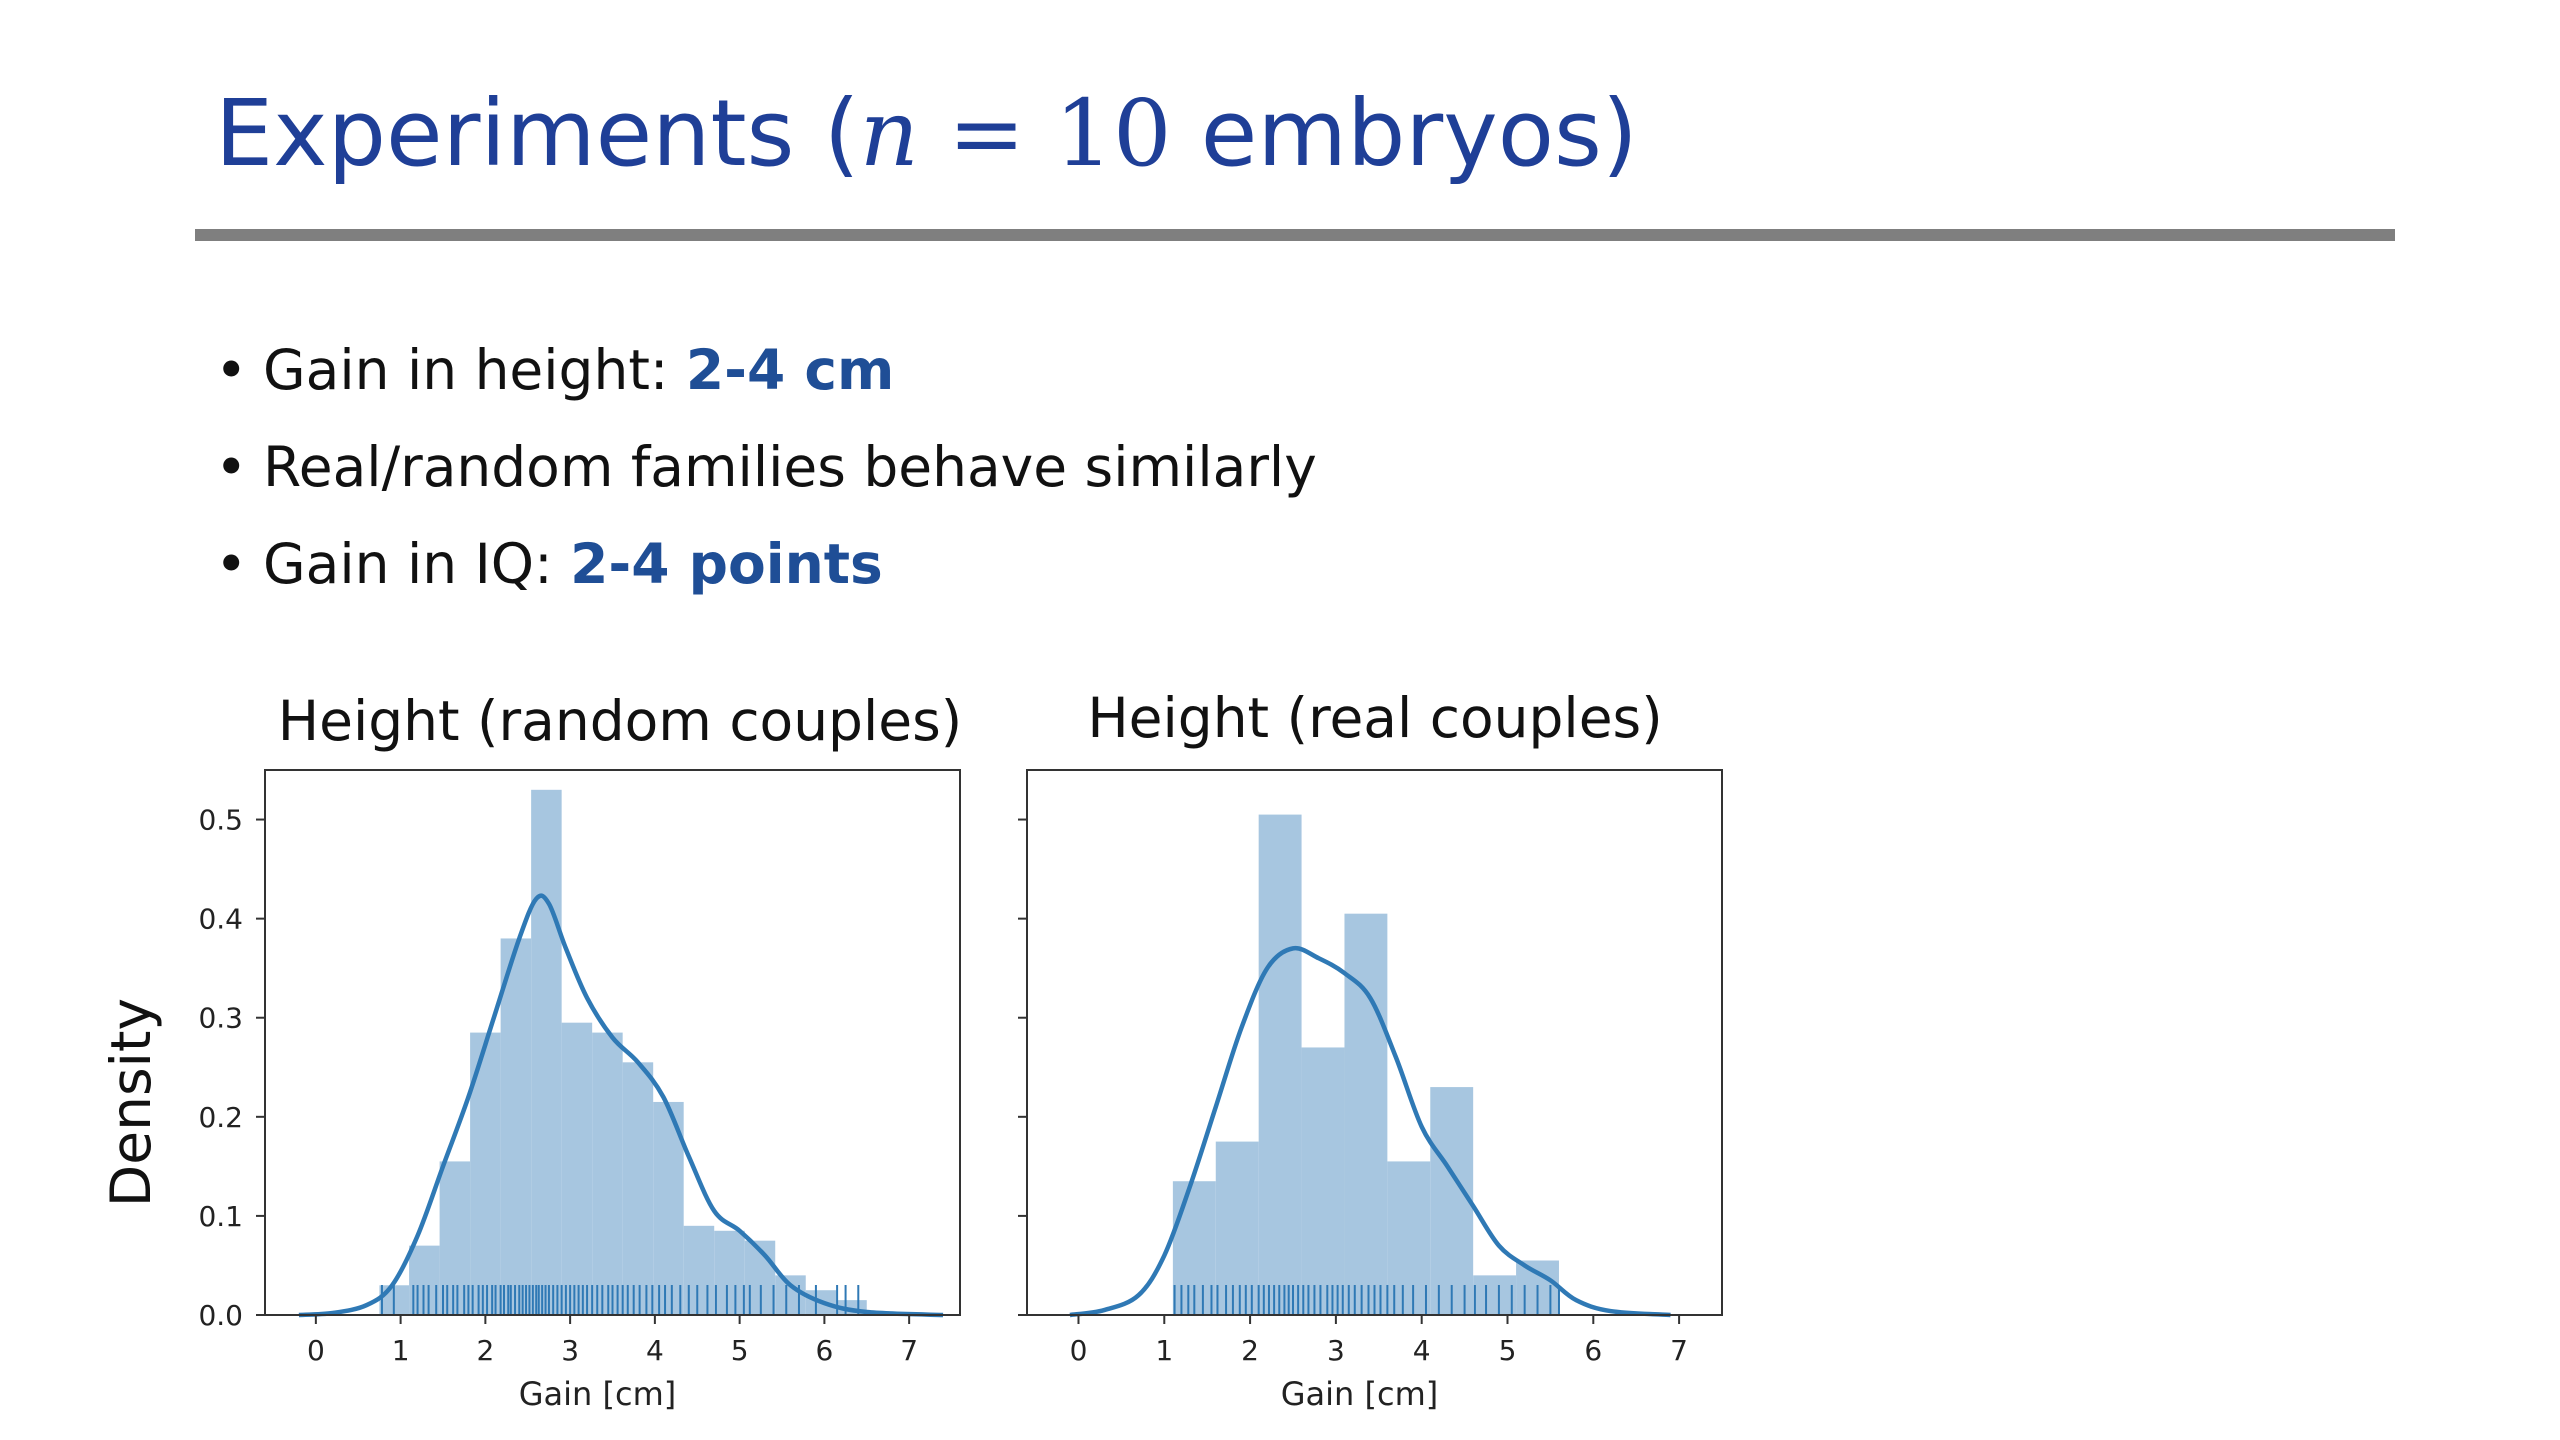 The width and height of the screenshot is (2560, 1440). What do you see at coordinates (726, 564) in the screenshot?
I see `bullet-highlight: 2-4 points` at bounding box center [726, 564].